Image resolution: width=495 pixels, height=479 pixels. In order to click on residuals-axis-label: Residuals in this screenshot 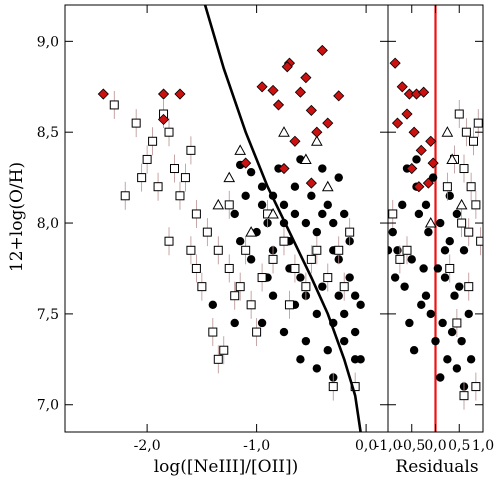, I will do `click(436, 467)`.